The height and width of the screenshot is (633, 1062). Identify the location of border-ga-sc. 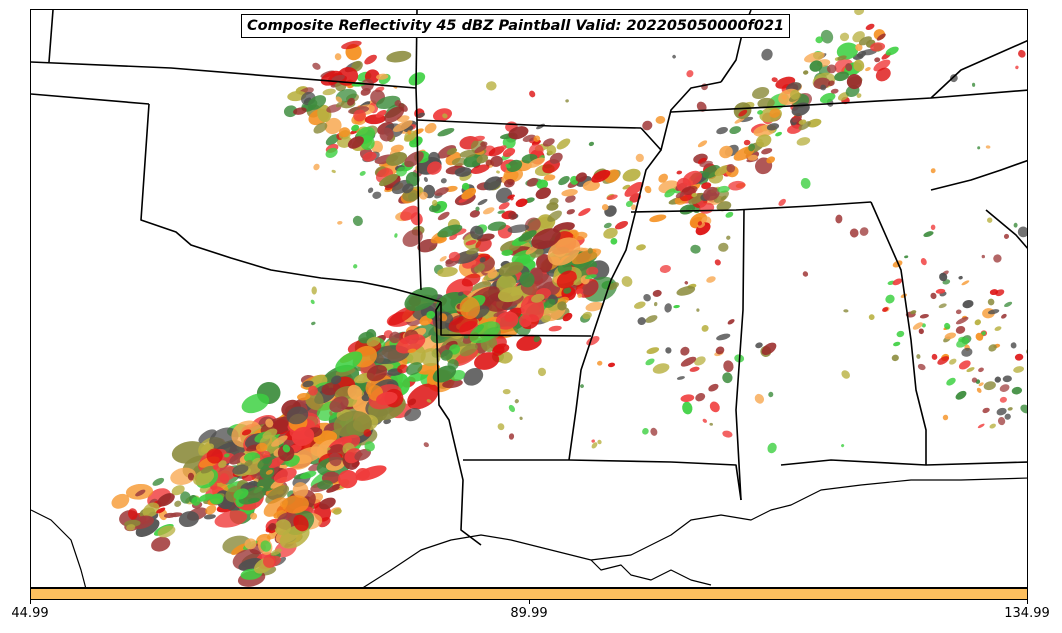
(1006, 229).